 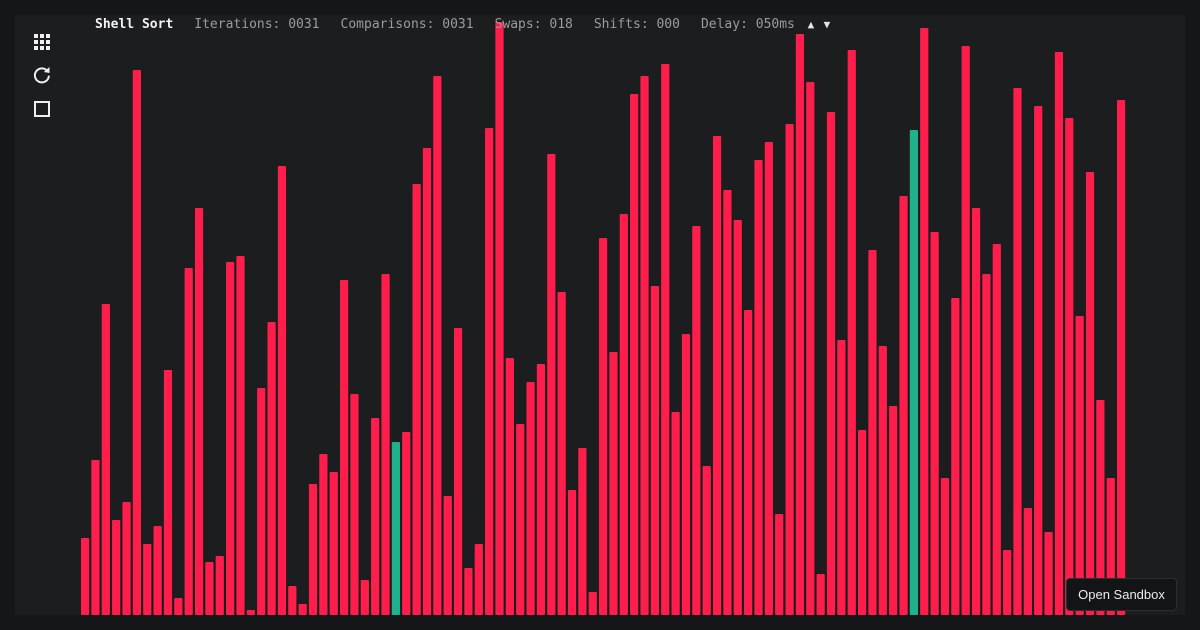 I want to click on stop-icon, so click(x=42, y=109).